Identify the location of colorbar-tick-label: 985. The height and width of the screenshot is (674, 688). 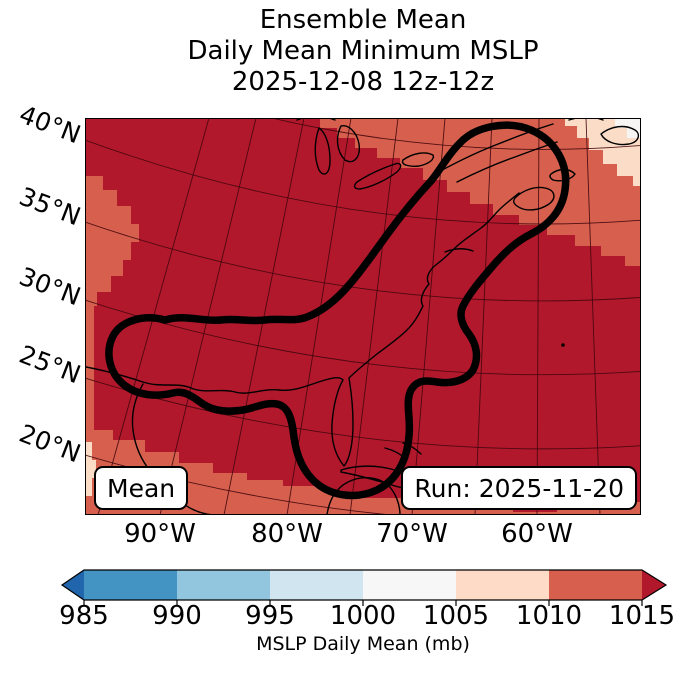
(84, 616).